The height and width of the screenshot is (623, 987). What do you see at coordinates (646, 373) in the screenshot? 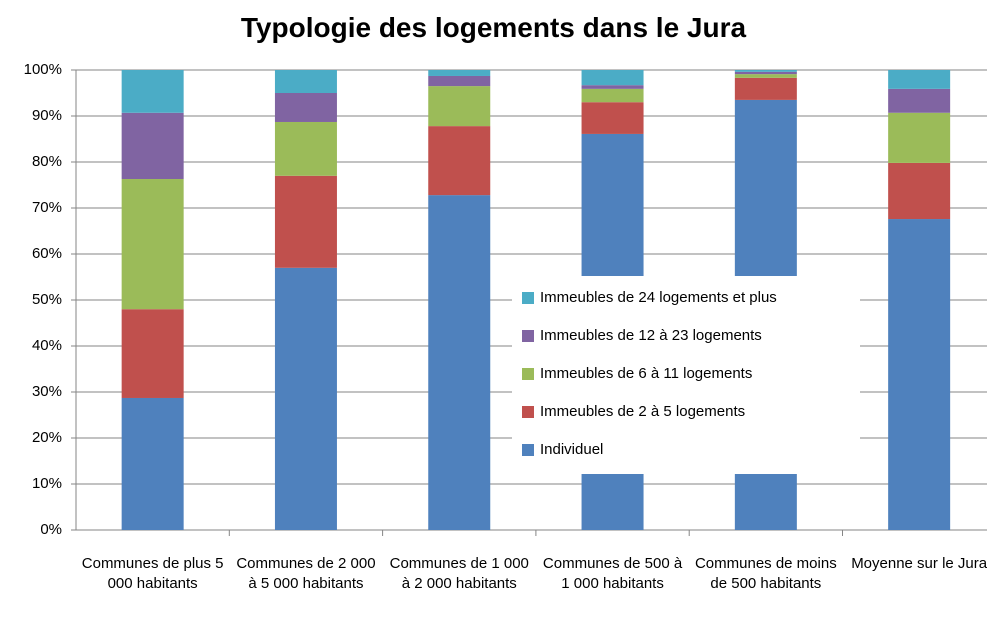
I see `legend-label: Immeubles de 6 à 11 logements` at bounding box center [646, 373].